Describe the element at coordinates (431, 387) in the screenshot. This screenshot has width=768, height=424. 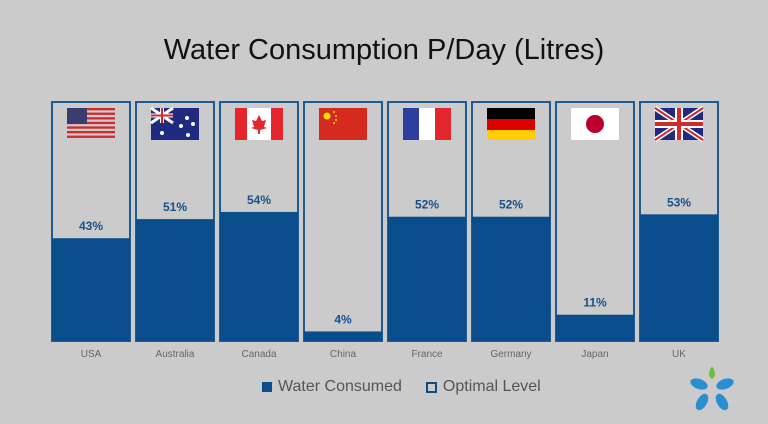
I see `legend-swatch-optimal` at that location.